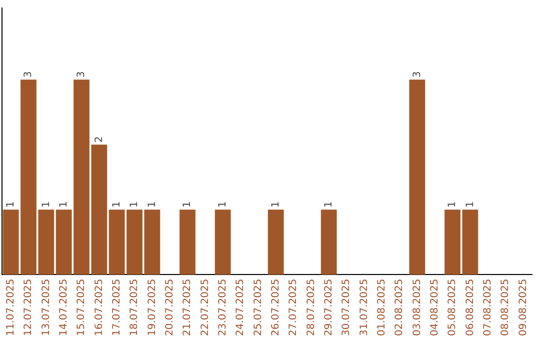 This screenshot has width=540, height=340. I want to click on x-tick-label: 16.07.2025, so click(99, 307).